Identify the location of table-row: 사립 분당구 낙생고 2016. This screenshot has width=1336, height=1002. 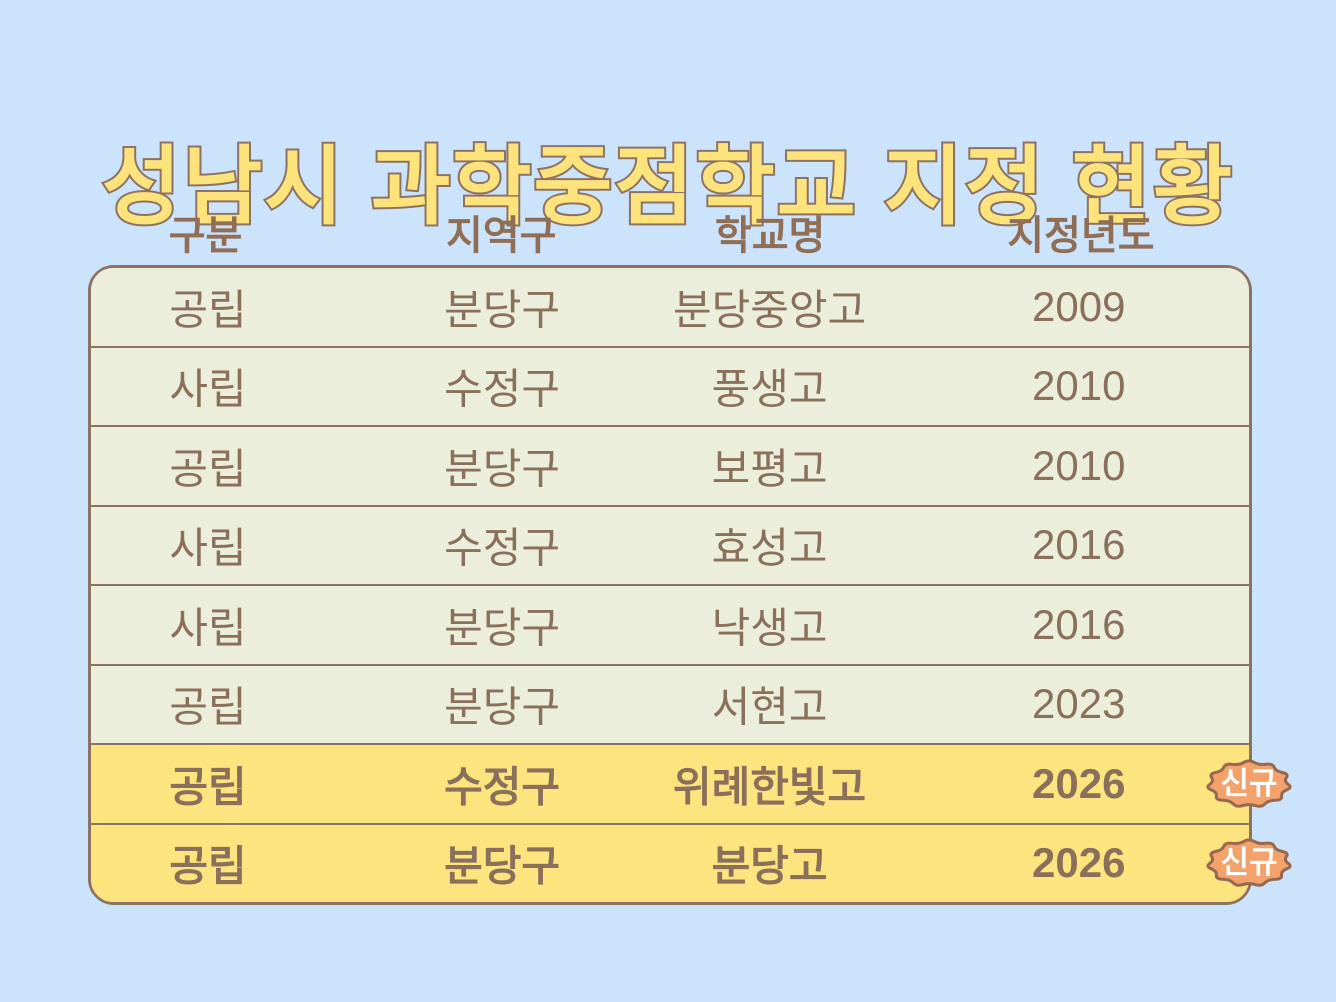
(670, 624).